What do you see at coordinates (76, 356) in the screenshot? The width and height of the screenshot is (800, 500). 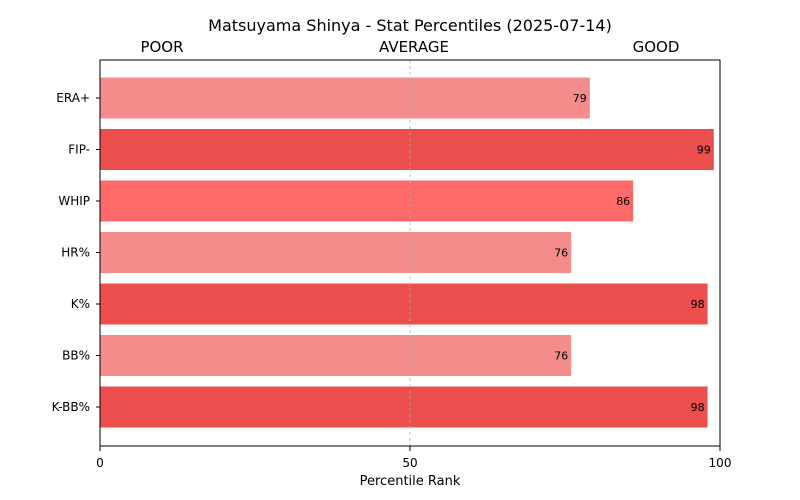 I see `y-tick-label-bb: BB%` at bounding box center [76, 356].